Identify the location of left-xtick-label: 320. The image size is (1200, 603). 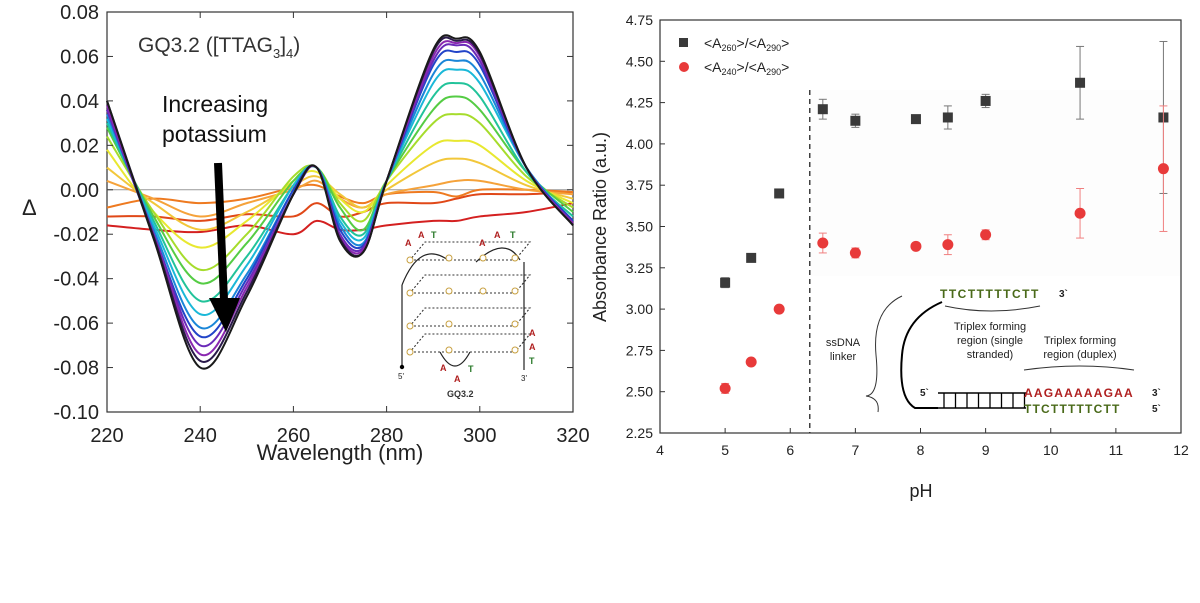
(572, 436).